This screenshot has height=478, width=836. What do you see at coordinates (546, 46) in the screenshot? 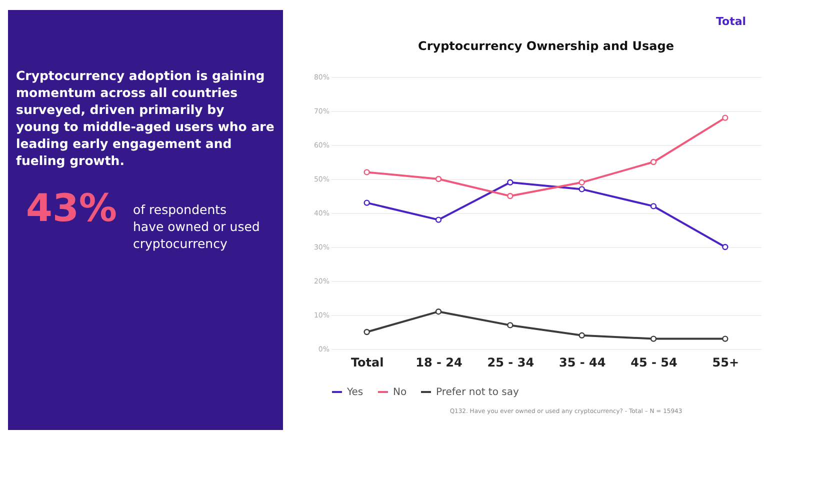
I see `chart-title: Cryptocurrency Ownership and Usage` at bounding box center [546, 46].